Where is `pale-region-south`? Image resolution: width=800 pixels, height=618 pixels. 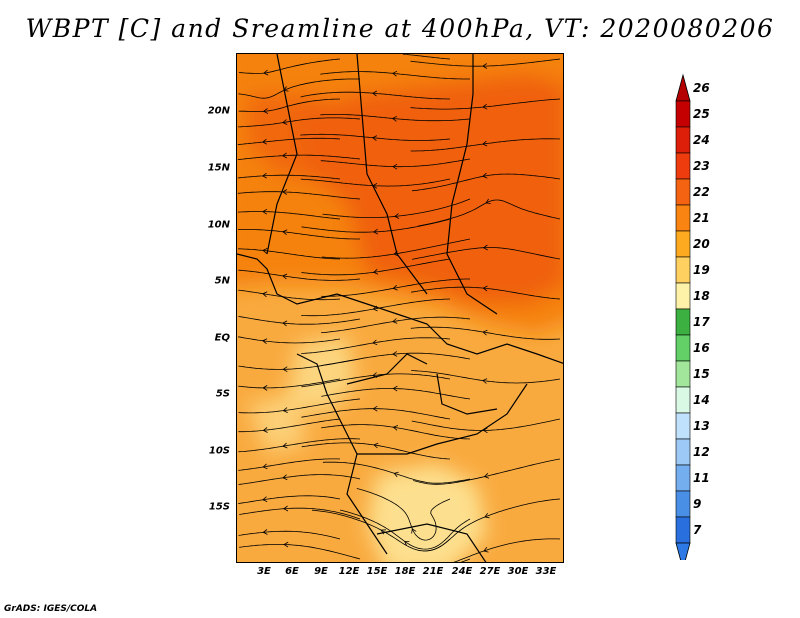 pale-region-south is located at coordinates (427, 513).